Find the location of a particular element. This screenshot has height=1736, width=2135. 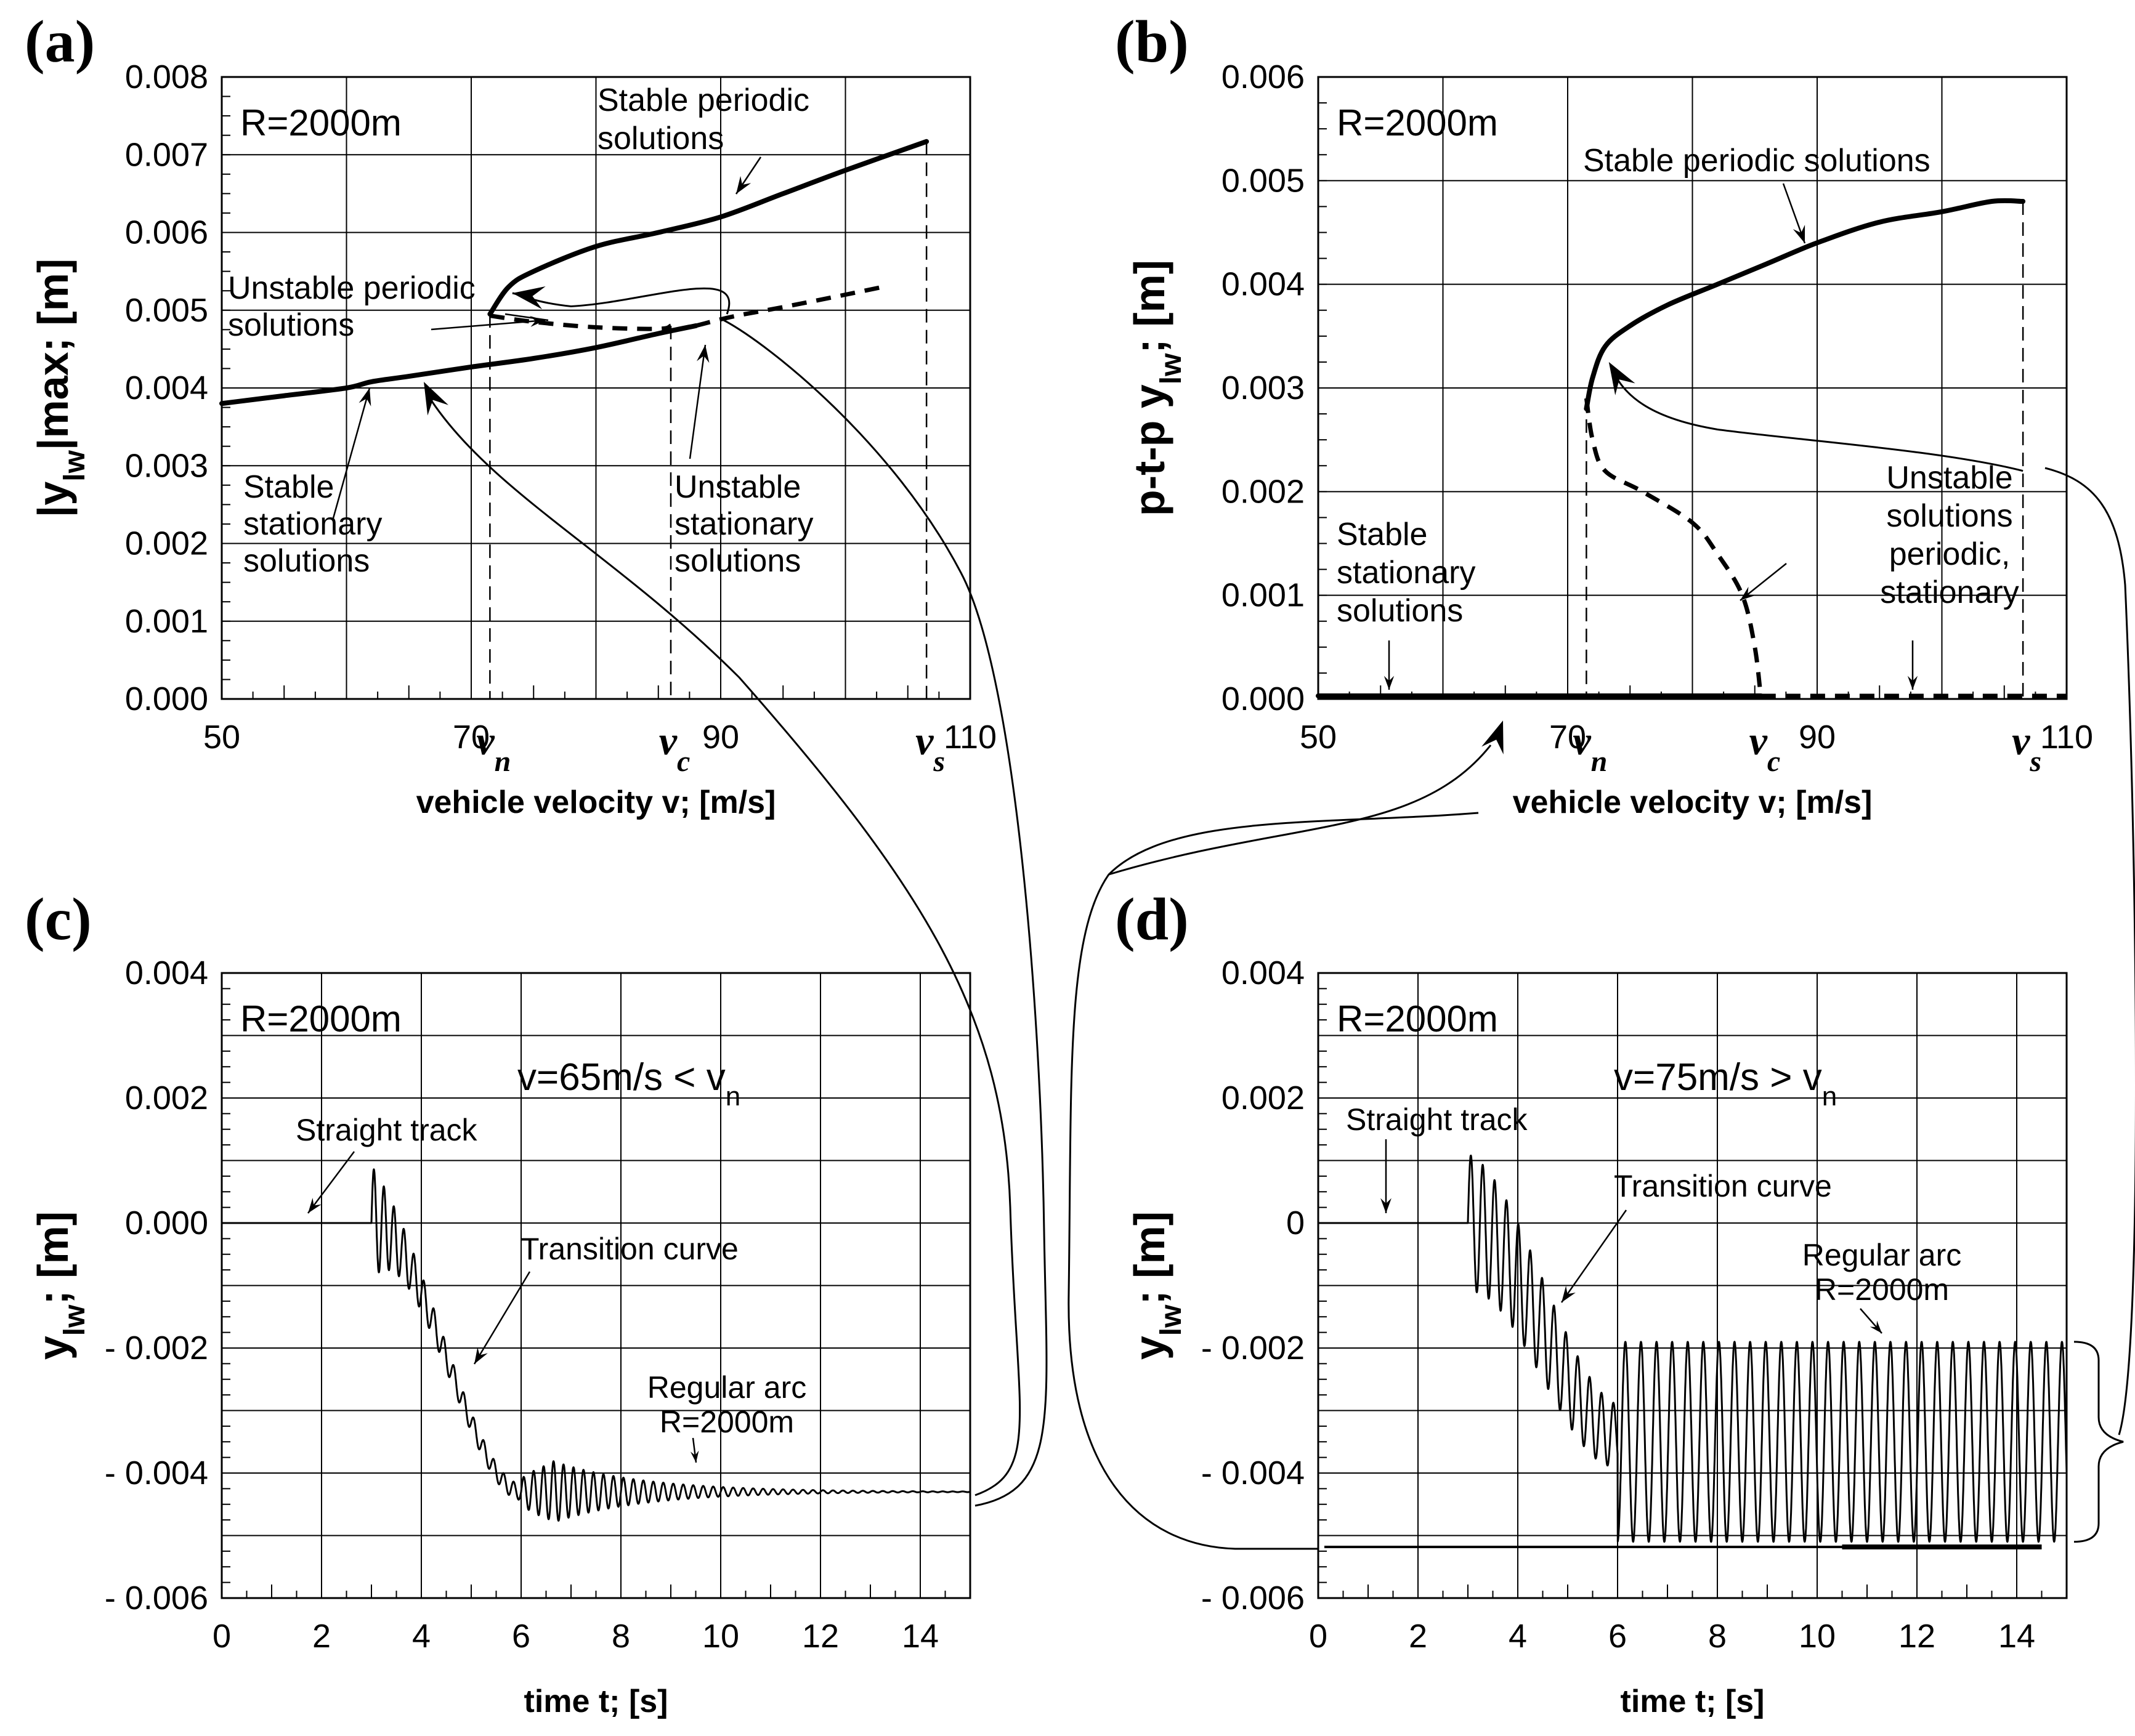

x-tick-label: 110 is located at coordinates (970, 738).